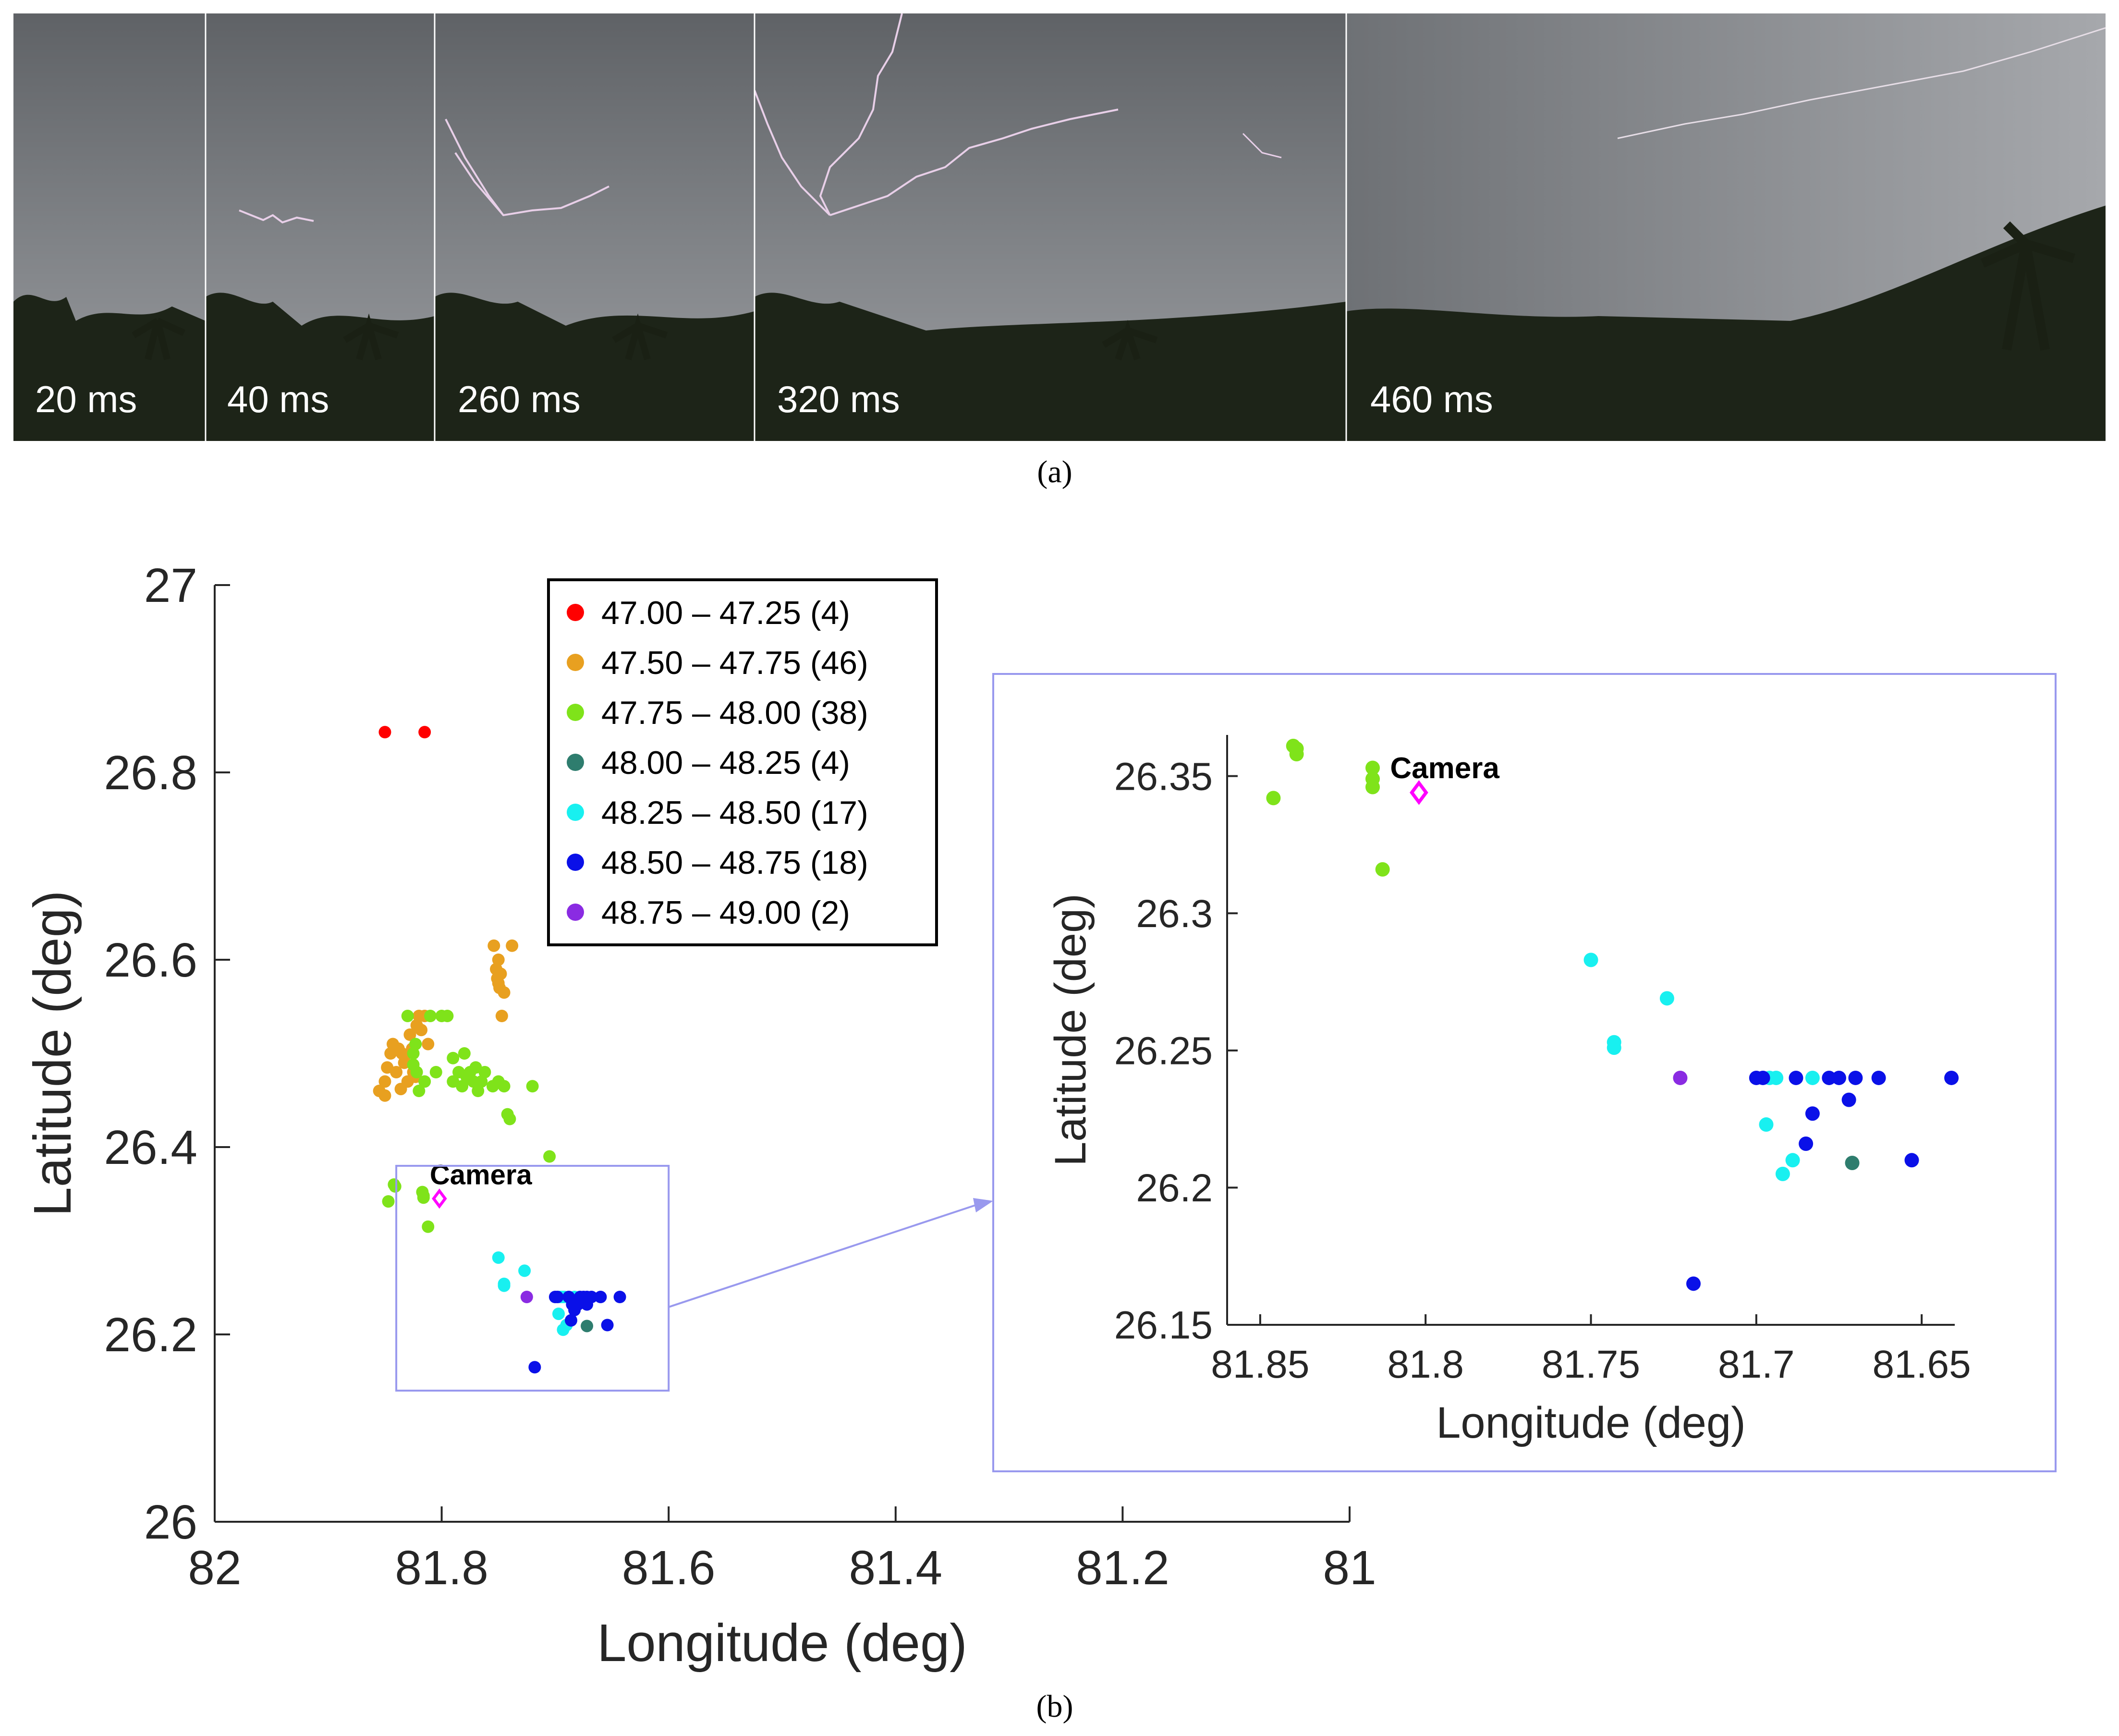  I want to click on inset-zoom-y-tick-label: 26.25, so click(1163, 1051).